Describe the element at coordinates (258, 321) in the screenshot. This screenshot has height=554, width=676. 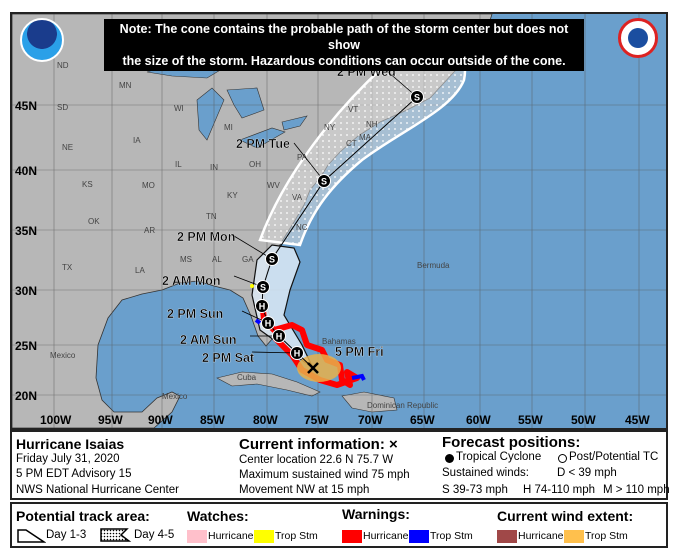
I see `trop-storm-warning-florida` at that location.